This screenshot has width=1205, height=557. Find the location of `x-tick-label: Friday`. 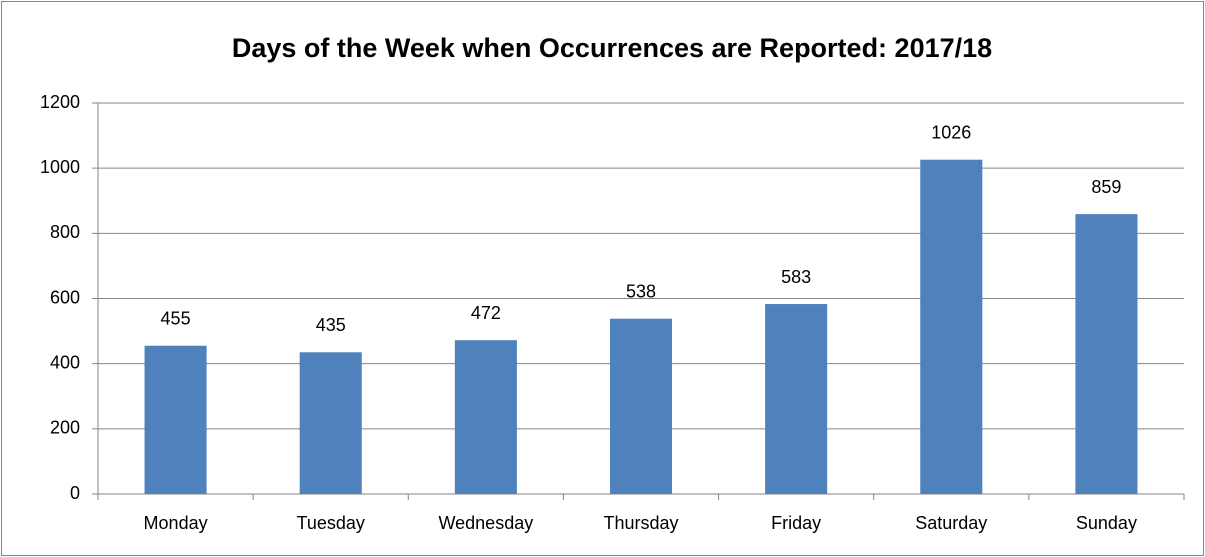

x-tick-label: Friday is located at coordinates (796, 523).